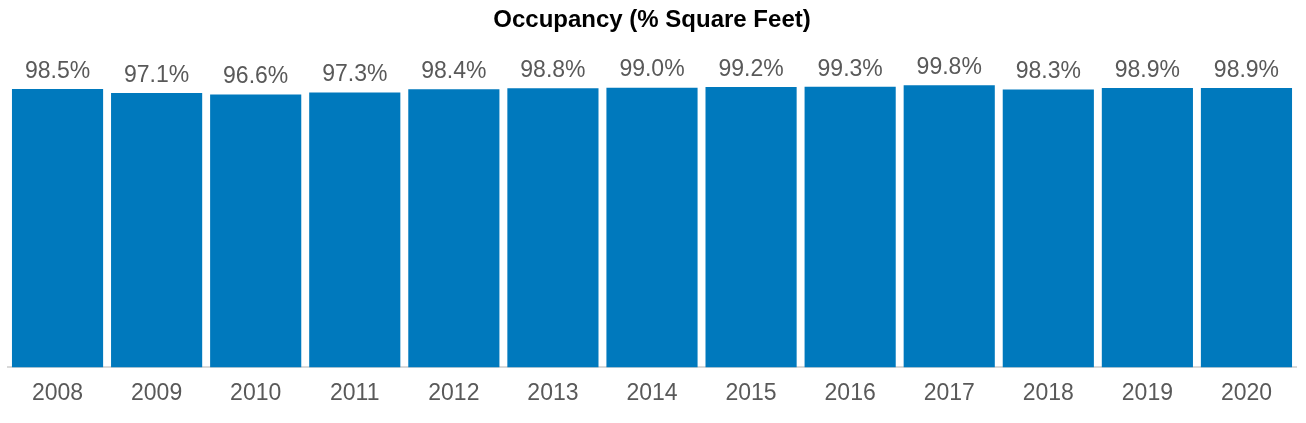 Image resolution: width=1306 pixels, height=423 pixels. I want to click on data-label: 97.1%, so click(157, 73).